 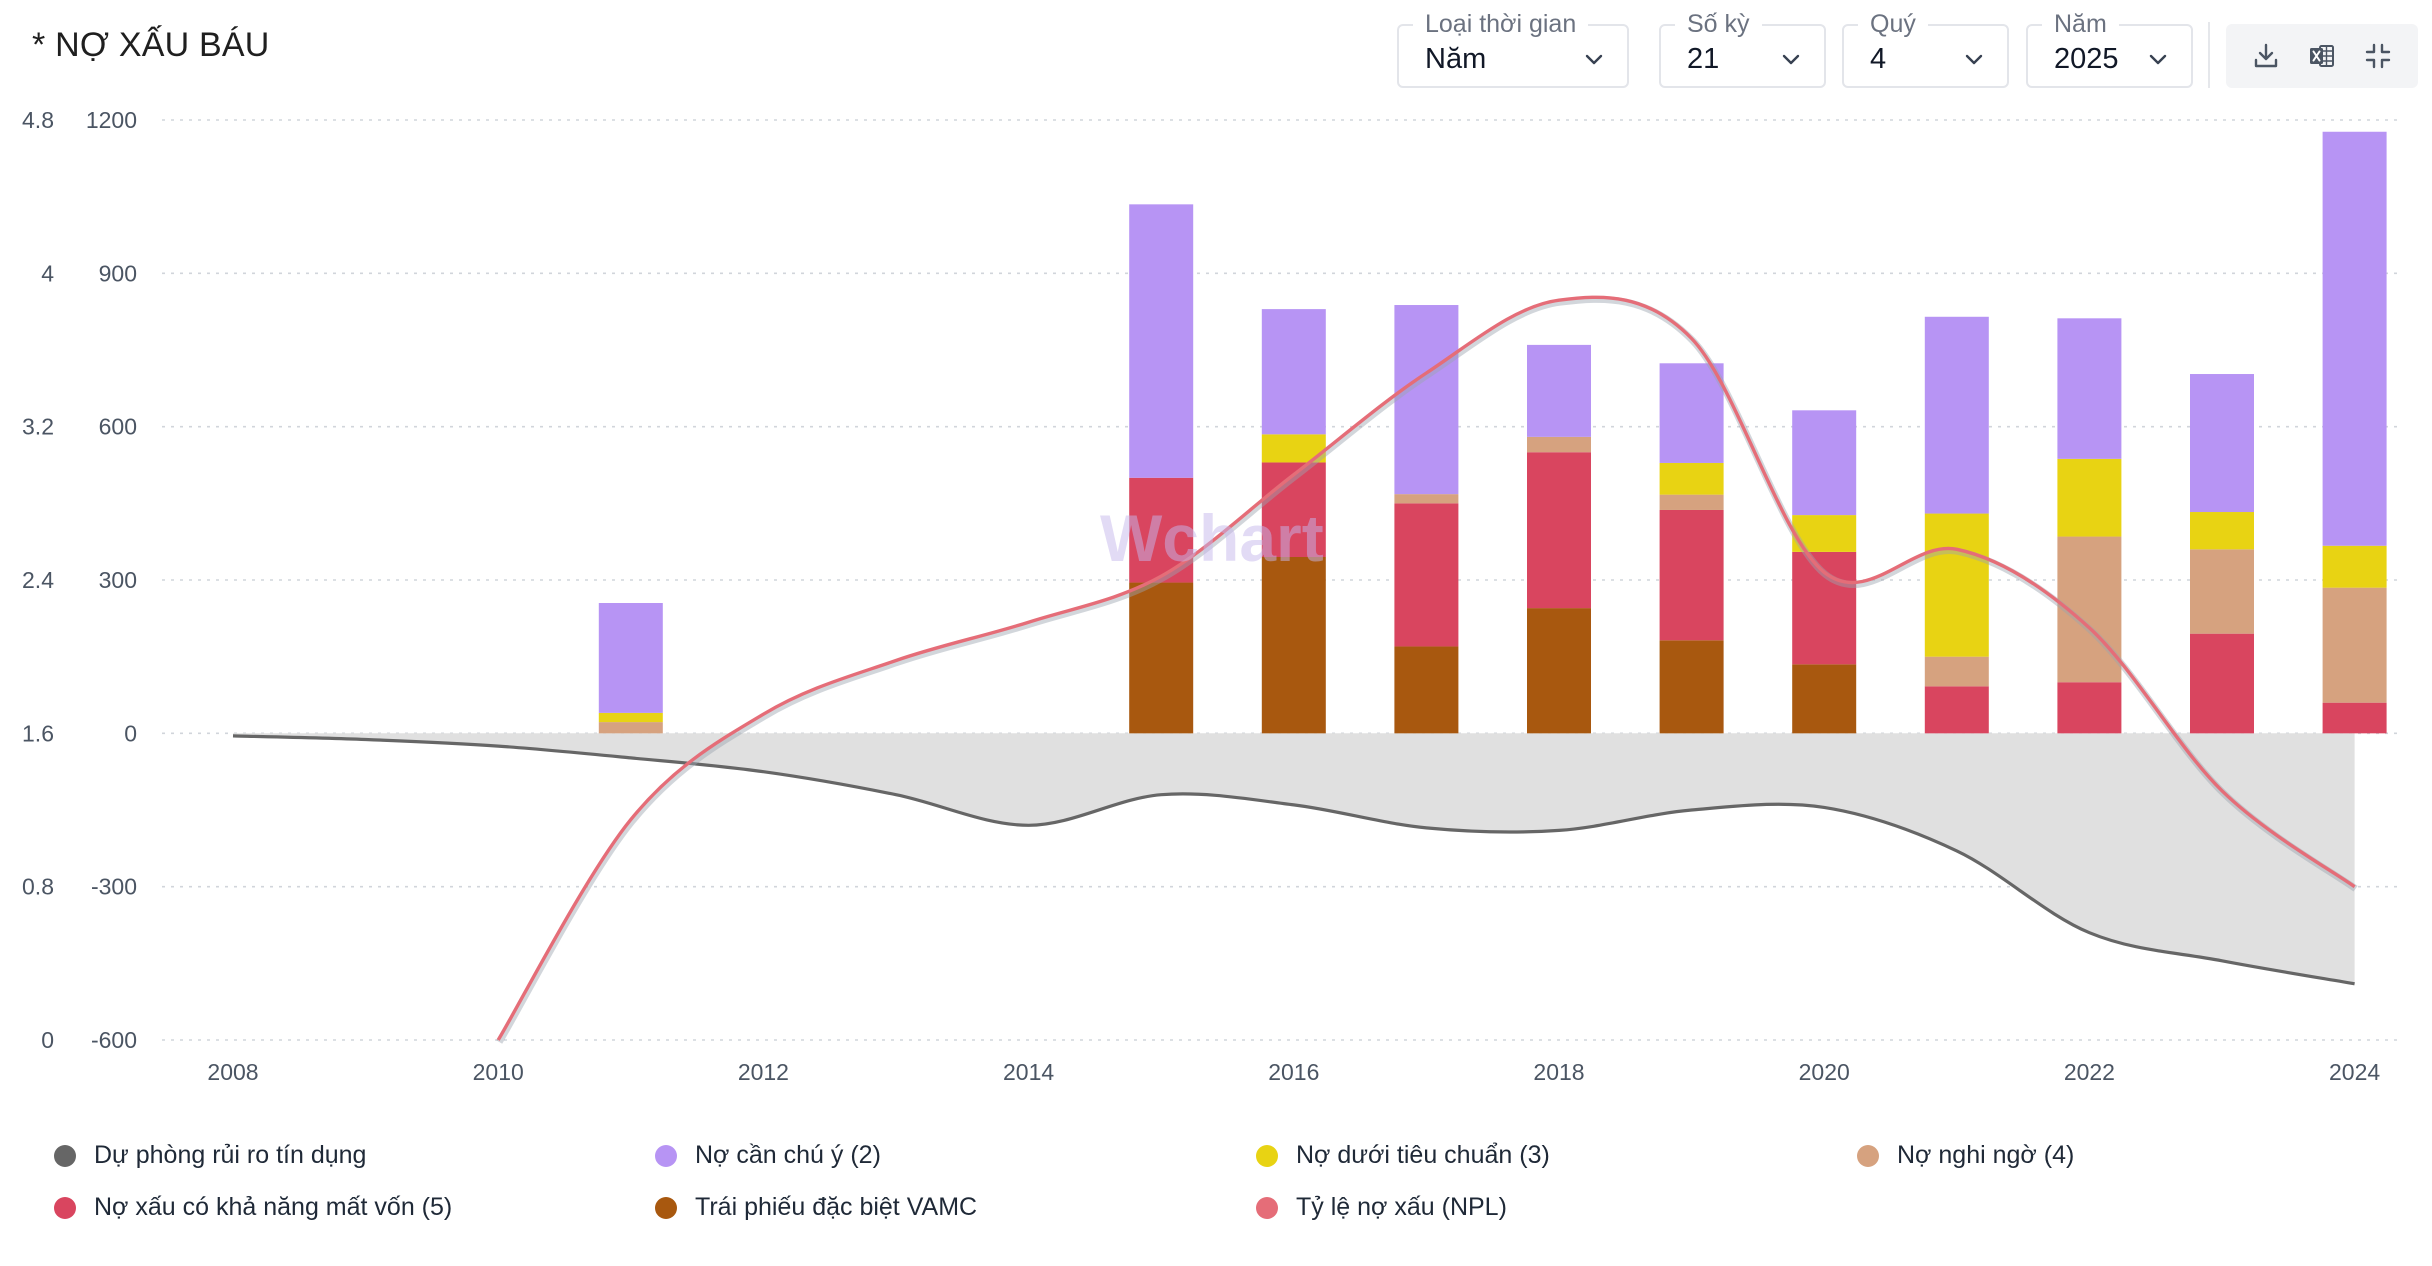 I want to click on legend-label: Dự phòng rủi ro tín dụng, so click(x=230, y=1155).